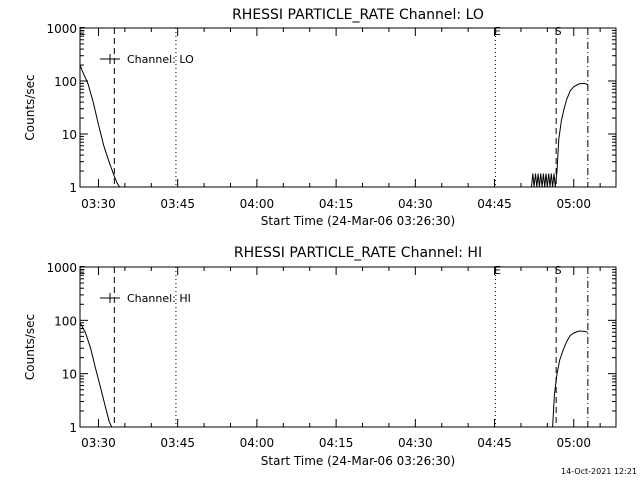  Describe the element at coordinates (358, 253) in the screenshot. I see `chart-title: RHESSI PARTICLE_RATE Channel: HI` at that location.